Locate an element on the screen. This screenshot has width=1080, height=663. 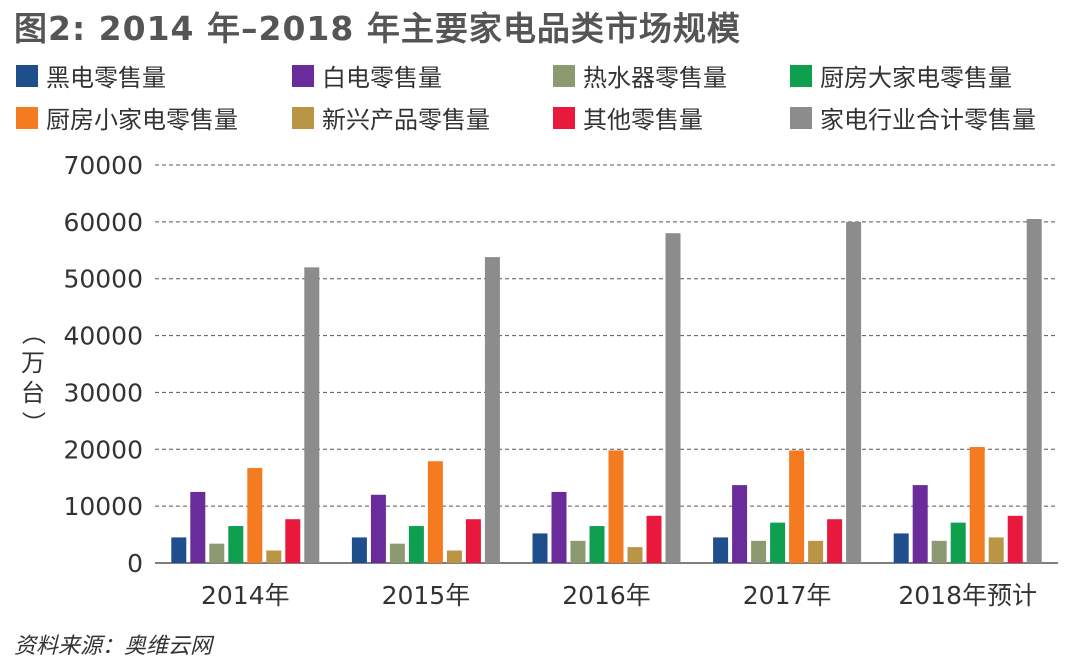
y-tick-label: 50000 is located at coordinates (103, 279).